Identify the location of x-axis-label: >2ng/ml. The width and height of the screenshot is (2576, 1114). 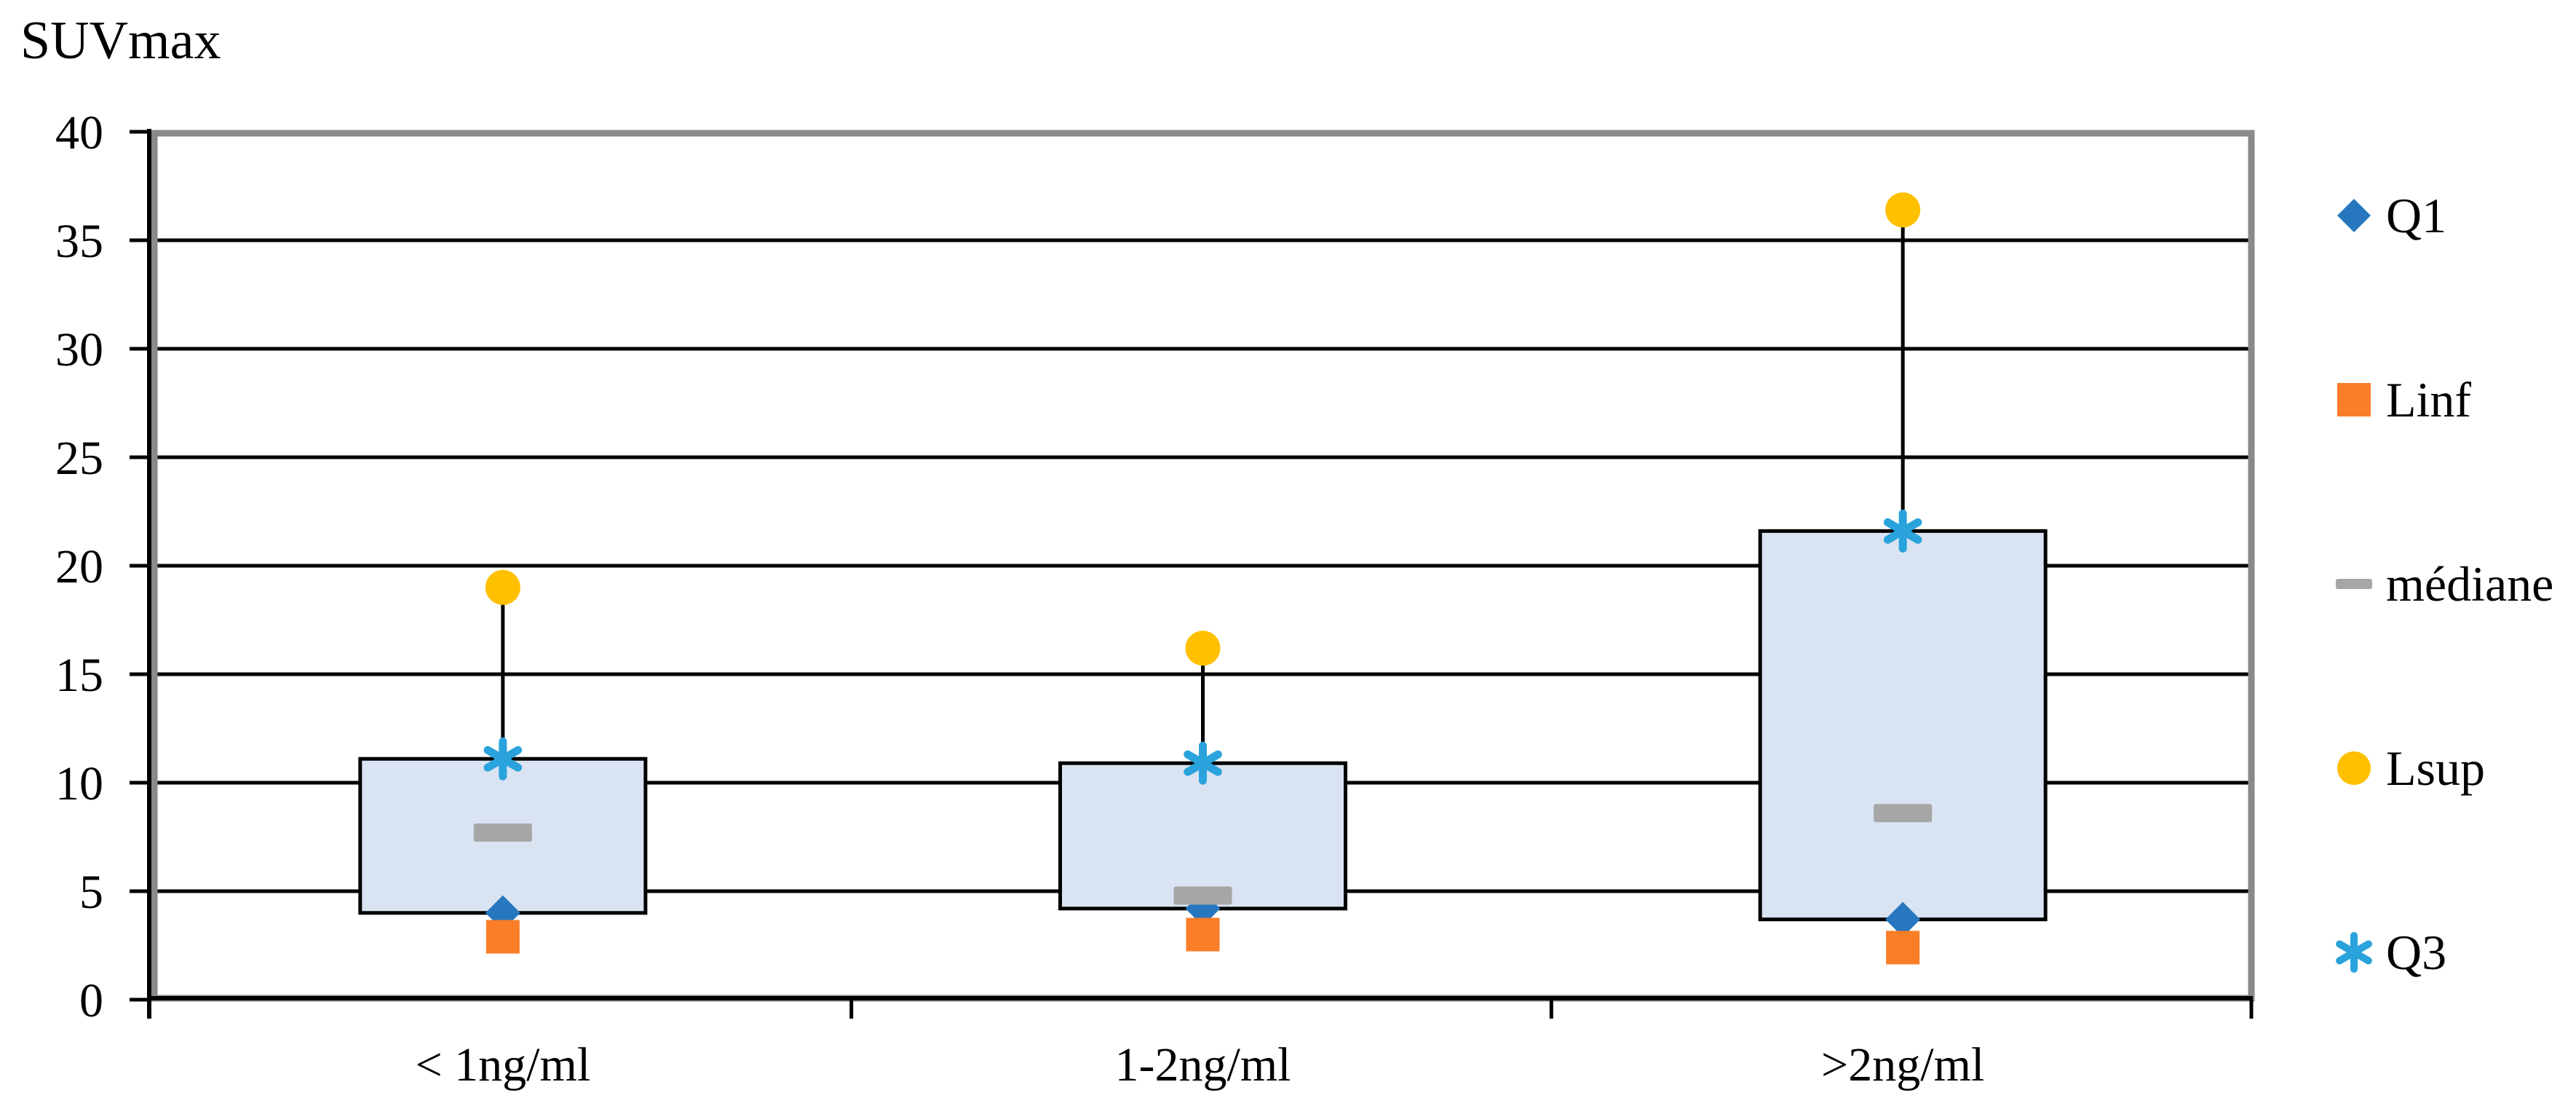
(1902, 1064).